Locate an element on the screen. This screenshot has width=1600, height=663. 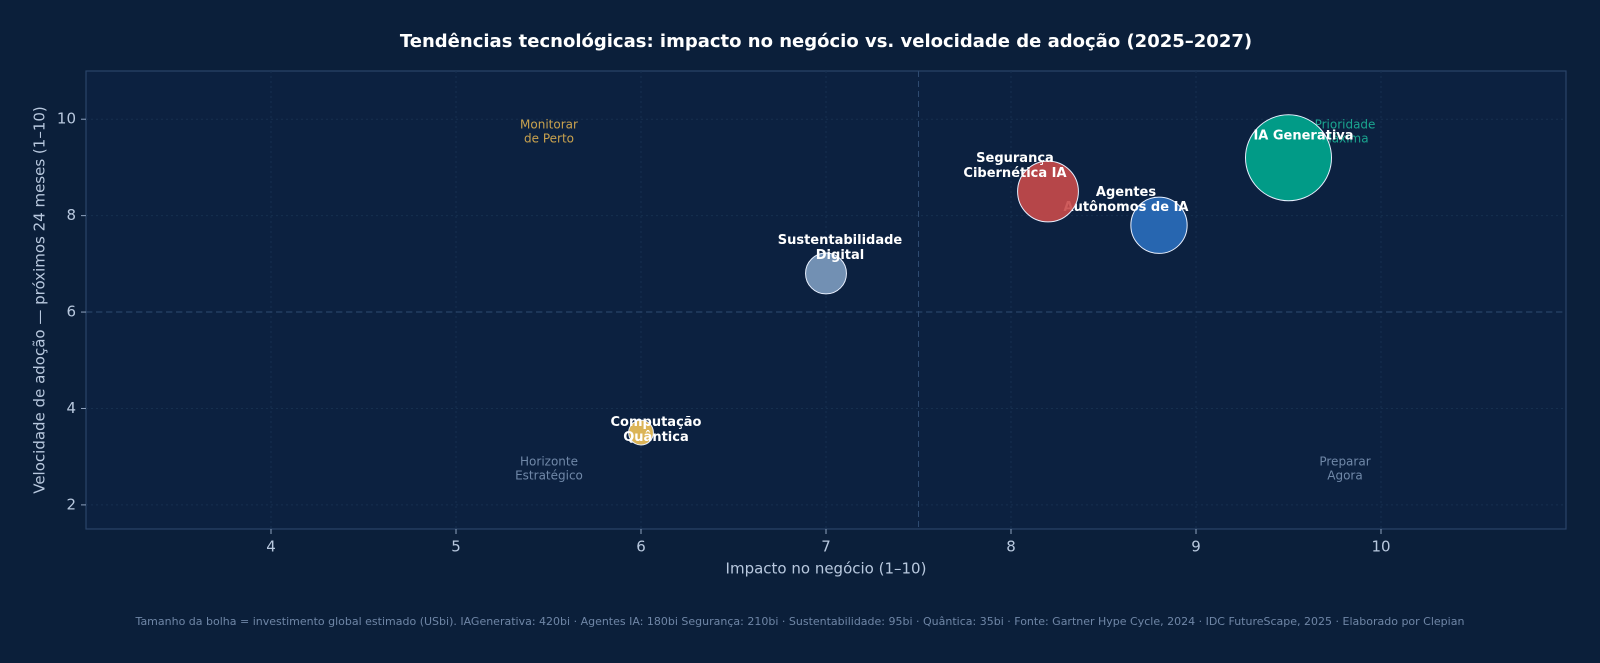
y-tick-label: 2 is located at coordinates (71, 504).